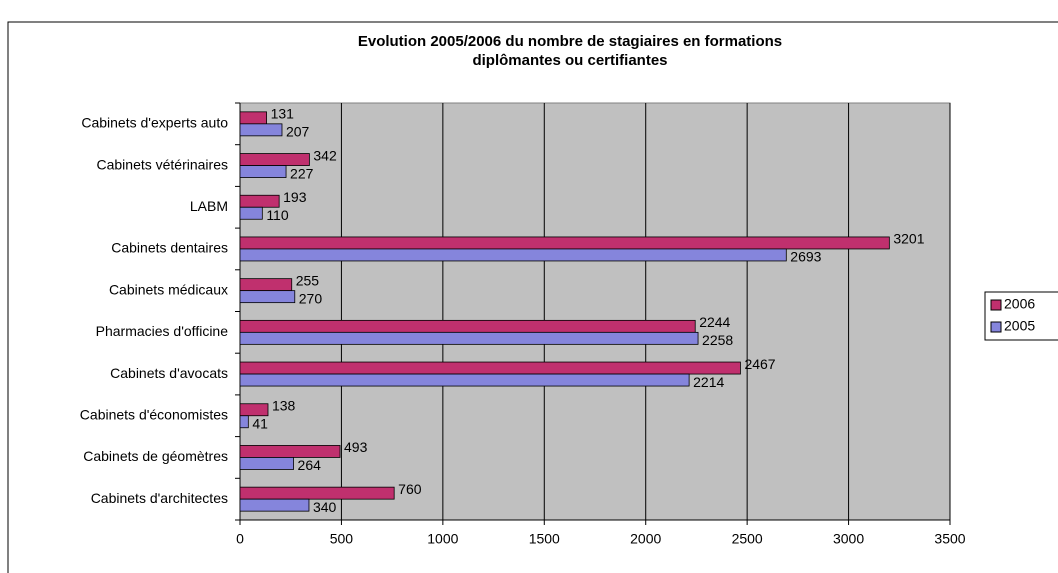 This screenshot has width=1058, height=573. What do you see at coordinates (1019, 304) in the screenshot?
I see `legend-label: 2006` at bounding box center [1019, 304].